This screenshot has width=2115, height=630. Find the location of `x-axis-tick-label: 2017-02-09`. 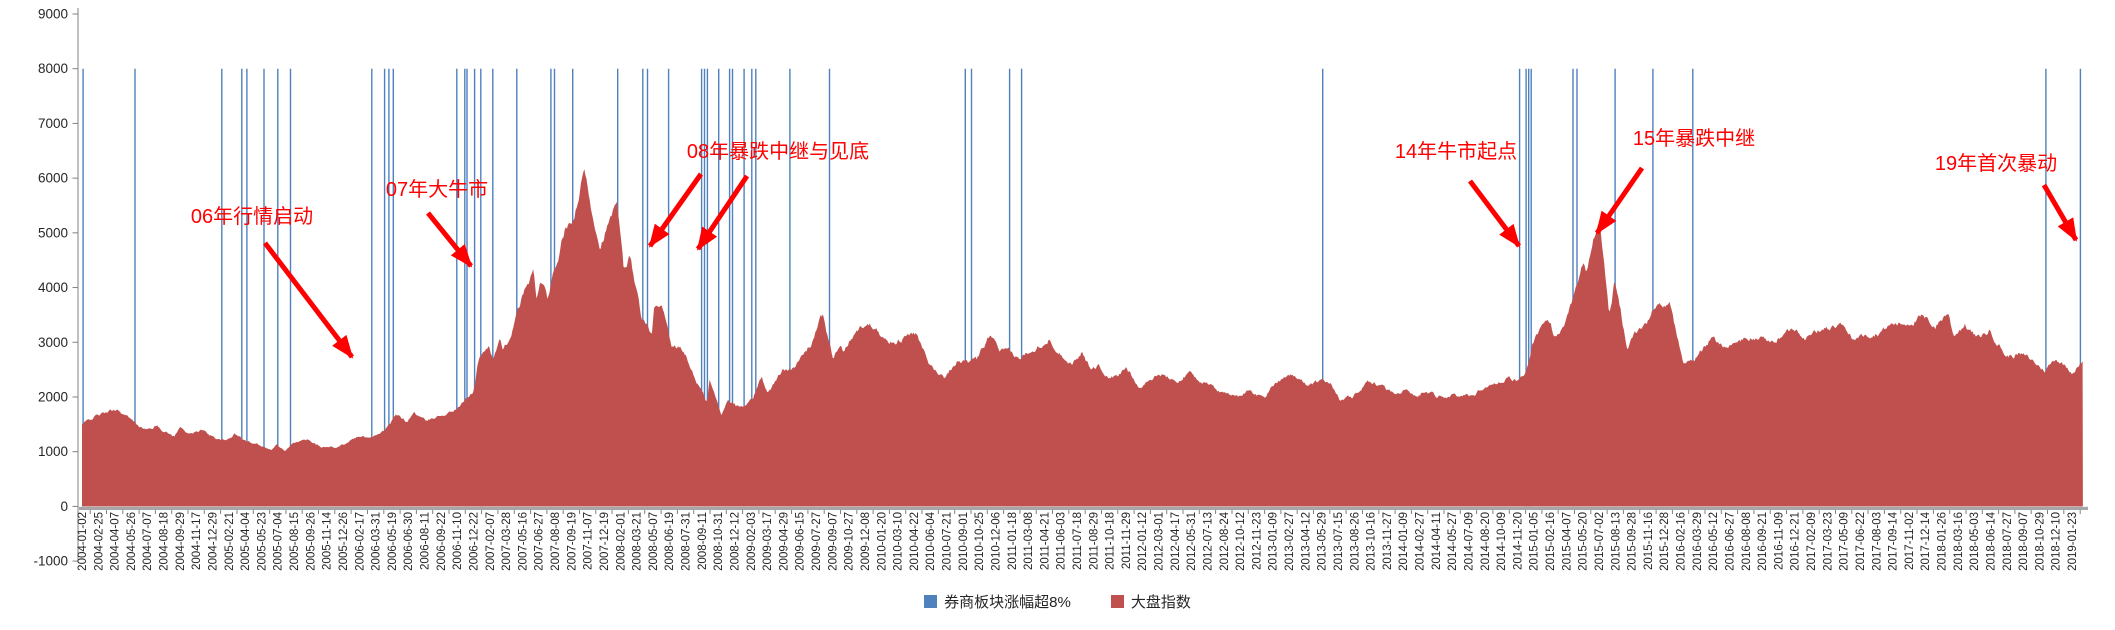

x-axis-tick-label: 2017-02-09 is located at coordinates (1812, 541).